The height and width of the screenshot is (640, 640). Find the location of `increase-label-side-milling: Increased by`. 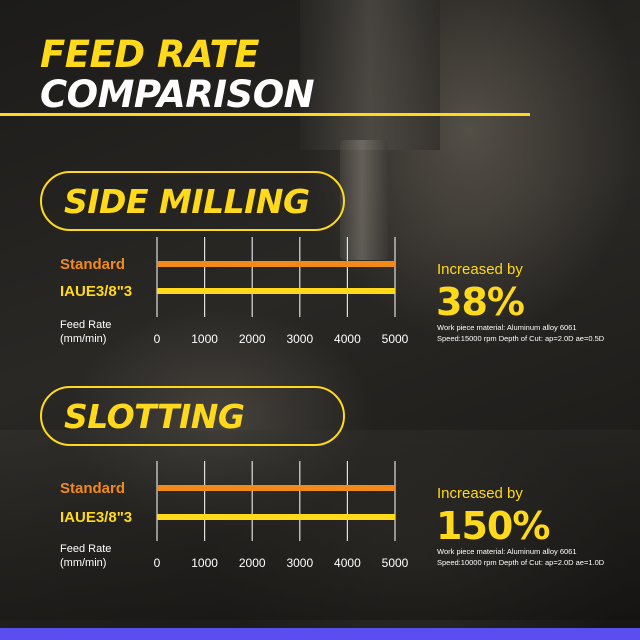

increase-label-side-milling: Increased by is located at coordinates (480, 269).